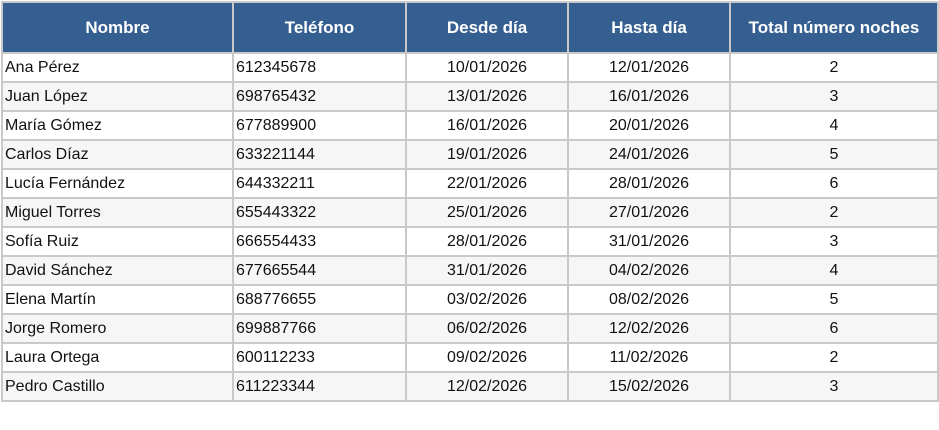  I want to click on cell-telefono: 699887766, so click(319, 328).